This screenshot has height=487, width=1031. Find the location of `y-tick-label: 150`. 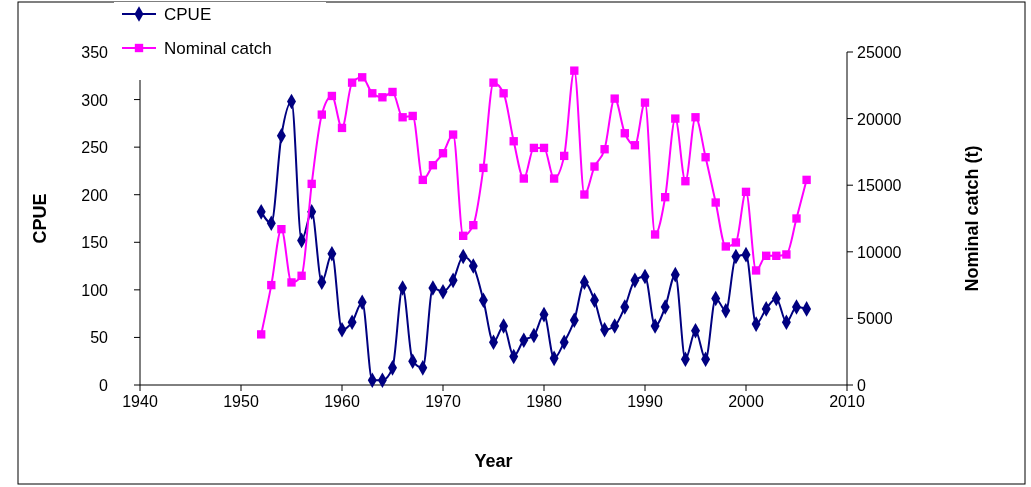

y-tick-label: 150 is located at coordinates (95, 243).